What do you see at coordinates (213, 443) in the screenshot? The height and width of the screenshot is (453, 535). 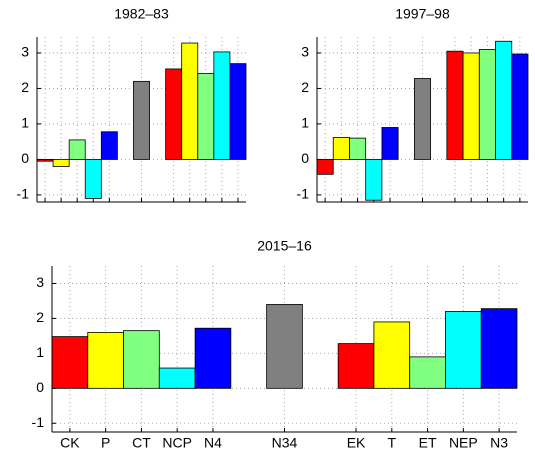 I see `x-tick-label: N4` at bounding box center [213, 443].